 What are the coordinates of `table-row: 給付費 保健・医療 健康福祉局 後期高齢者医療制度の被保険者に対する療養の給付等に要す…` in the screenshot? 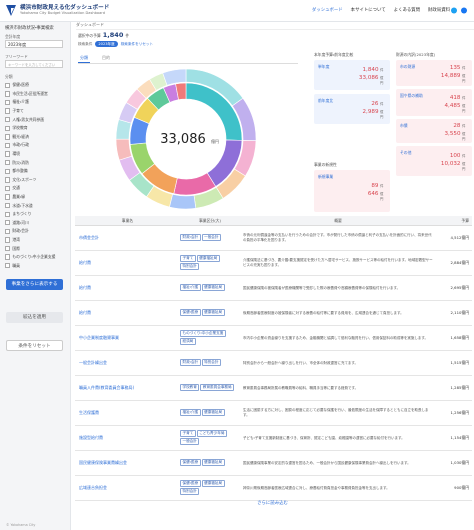 It's located at (273, 313).